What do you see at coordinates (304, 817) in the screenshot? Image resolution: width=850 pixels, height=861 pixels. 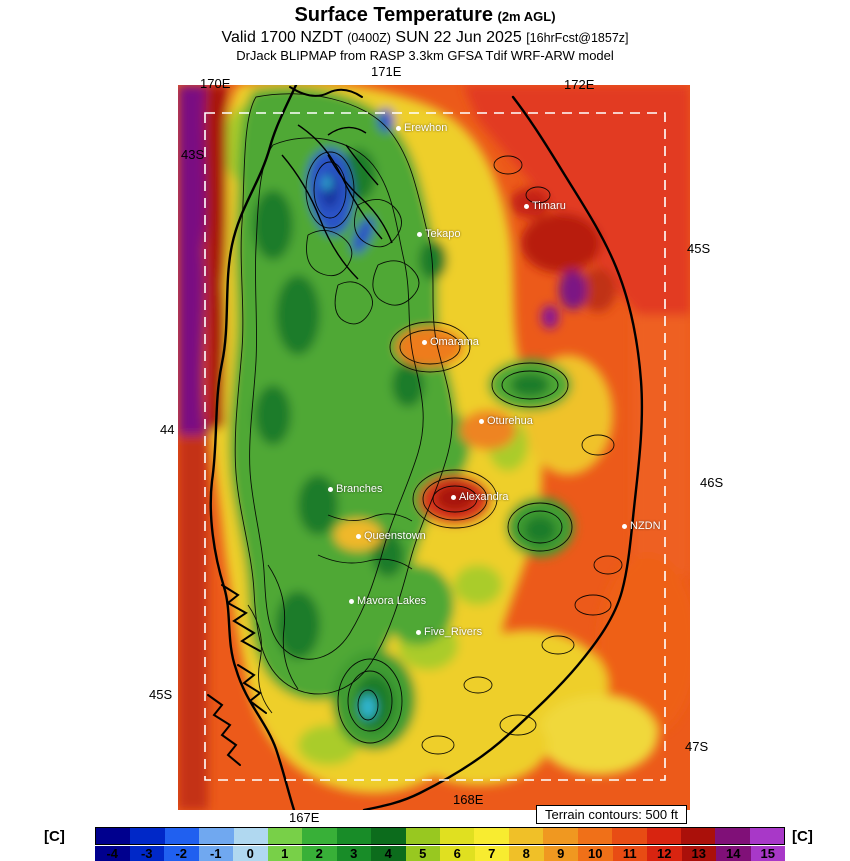 I see `grid-coordinate-label: 167E` at bounding box center [304, 817].